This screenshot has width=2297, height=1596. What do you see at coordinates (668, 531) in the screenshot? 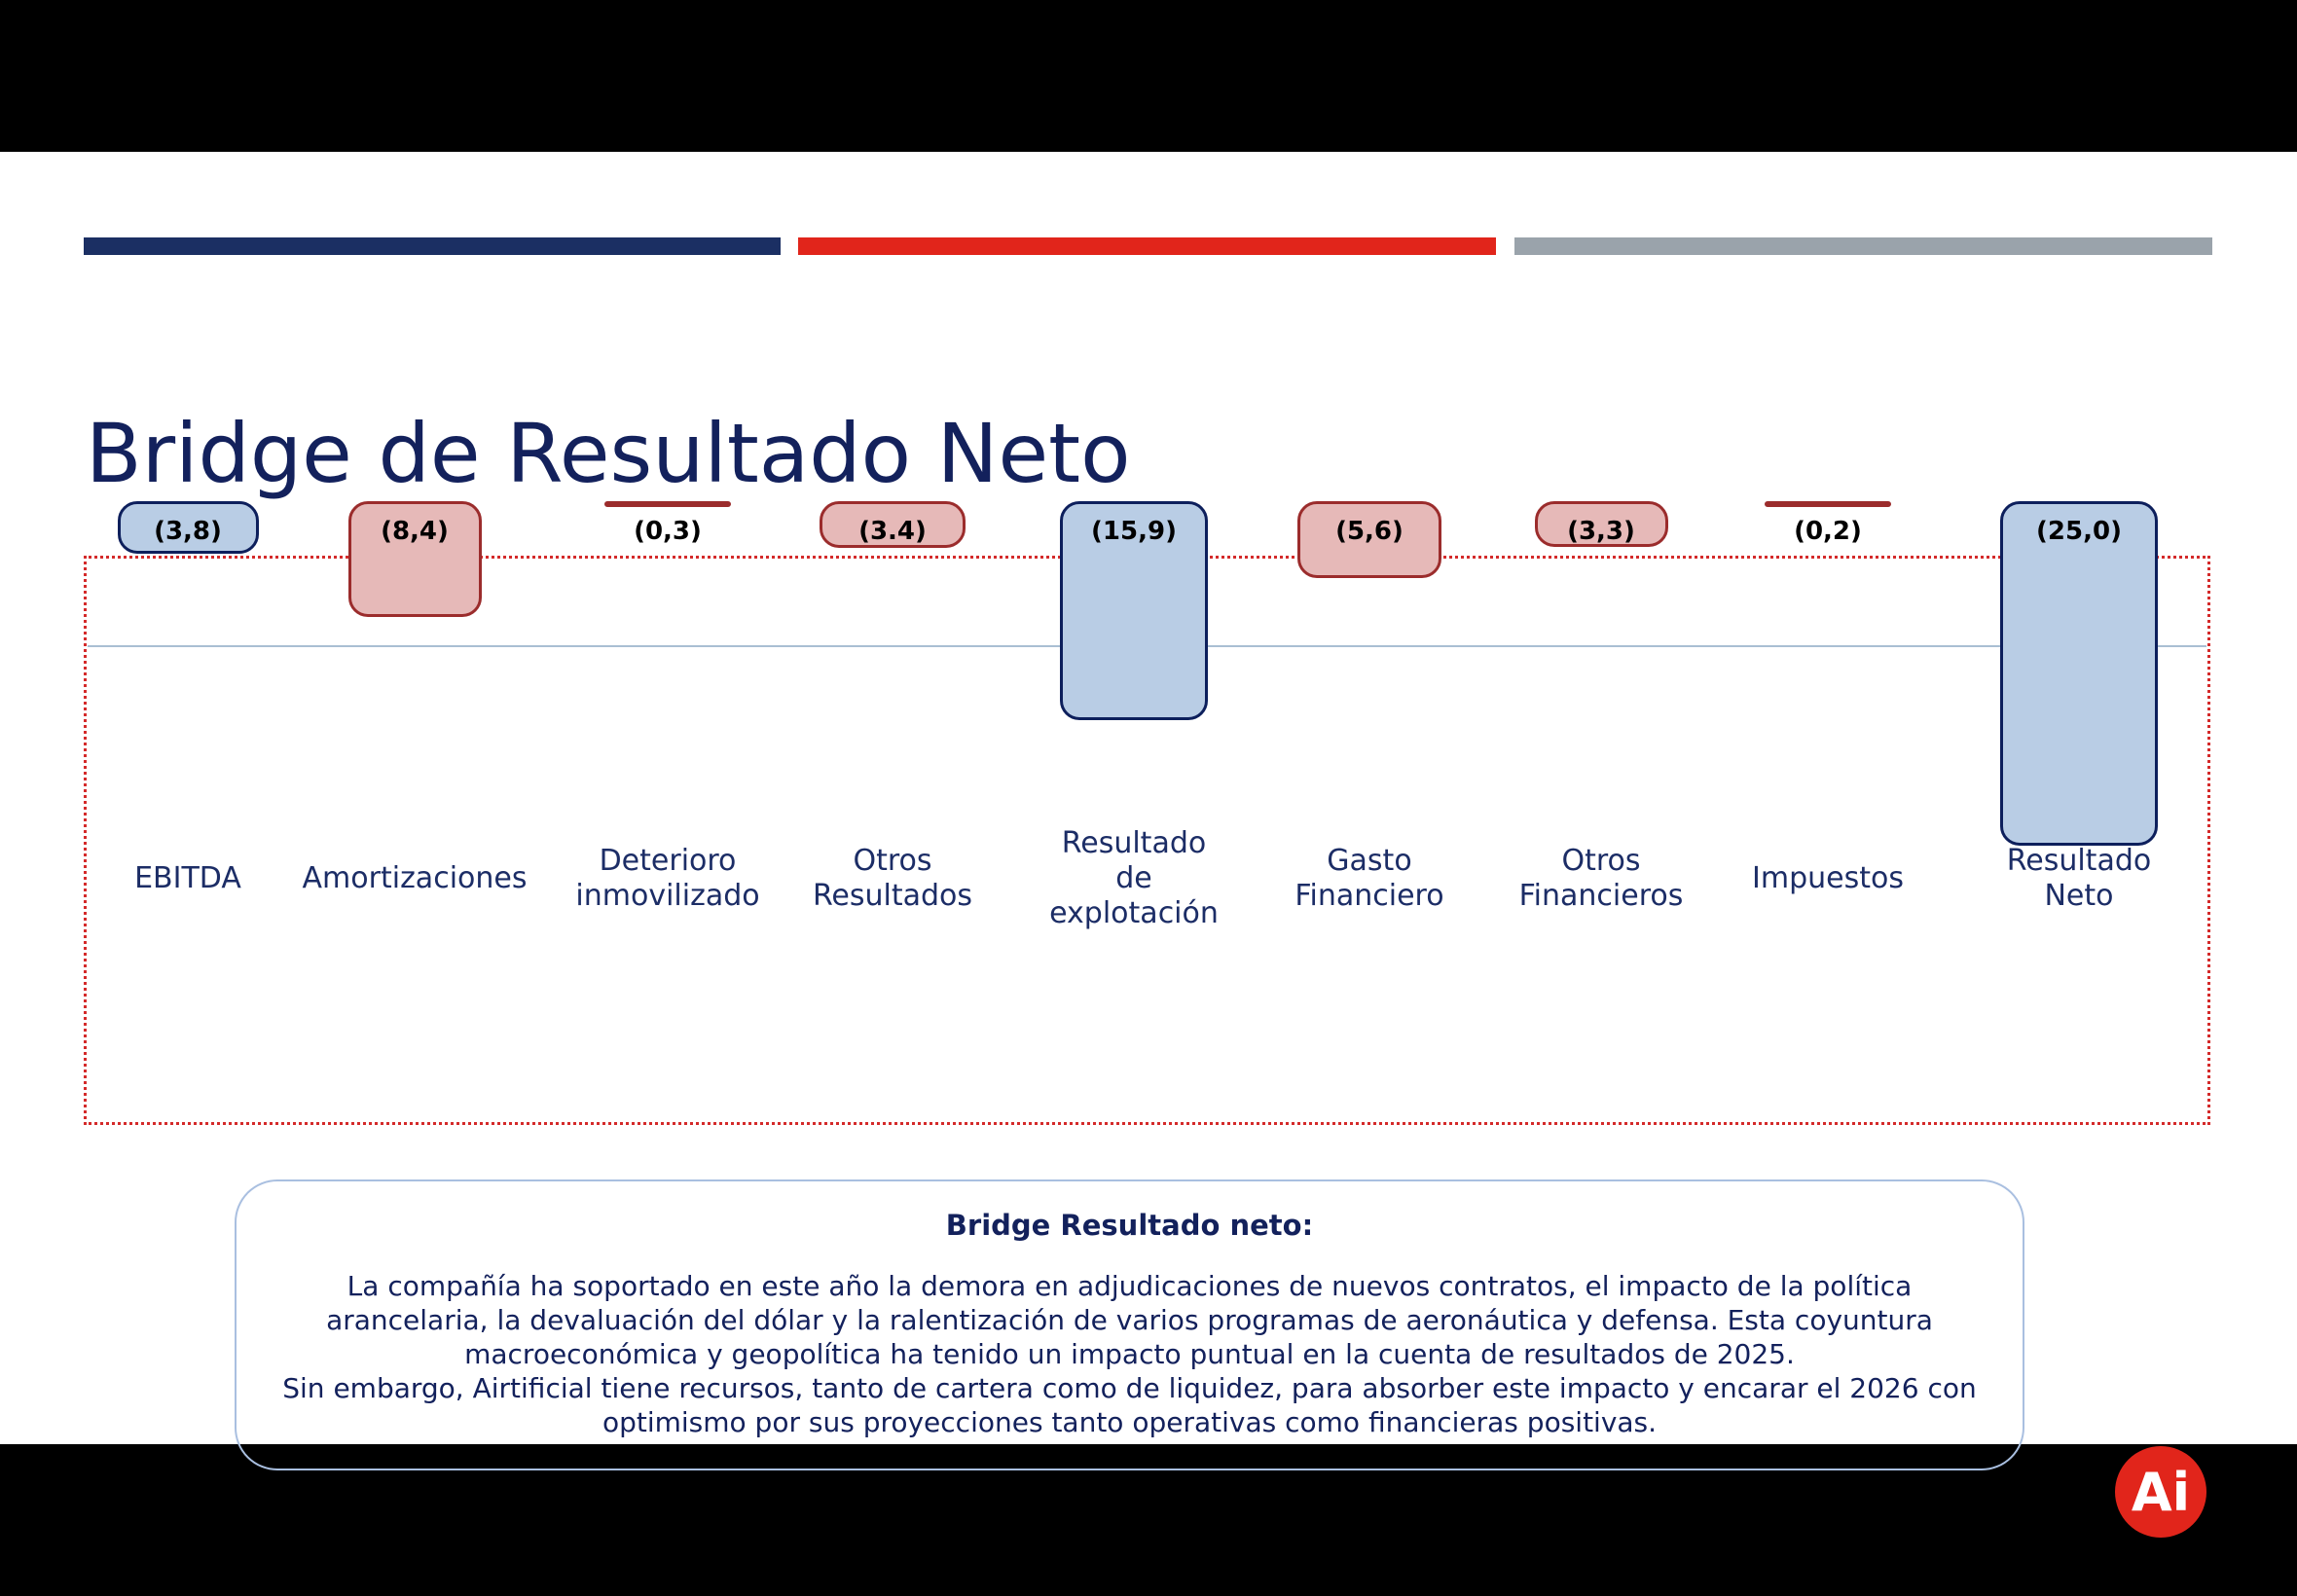
I see `value-label: (0,3)` at bounding box center [668, 531].